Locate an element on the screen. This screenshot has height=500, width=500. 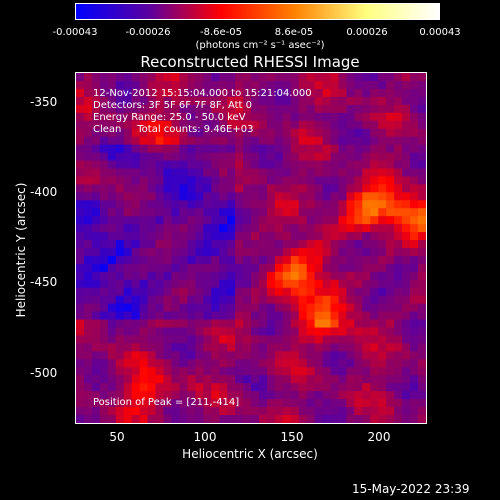
colorbar-tick-label: -8.6e-05 is located at coordinates (221, 32).